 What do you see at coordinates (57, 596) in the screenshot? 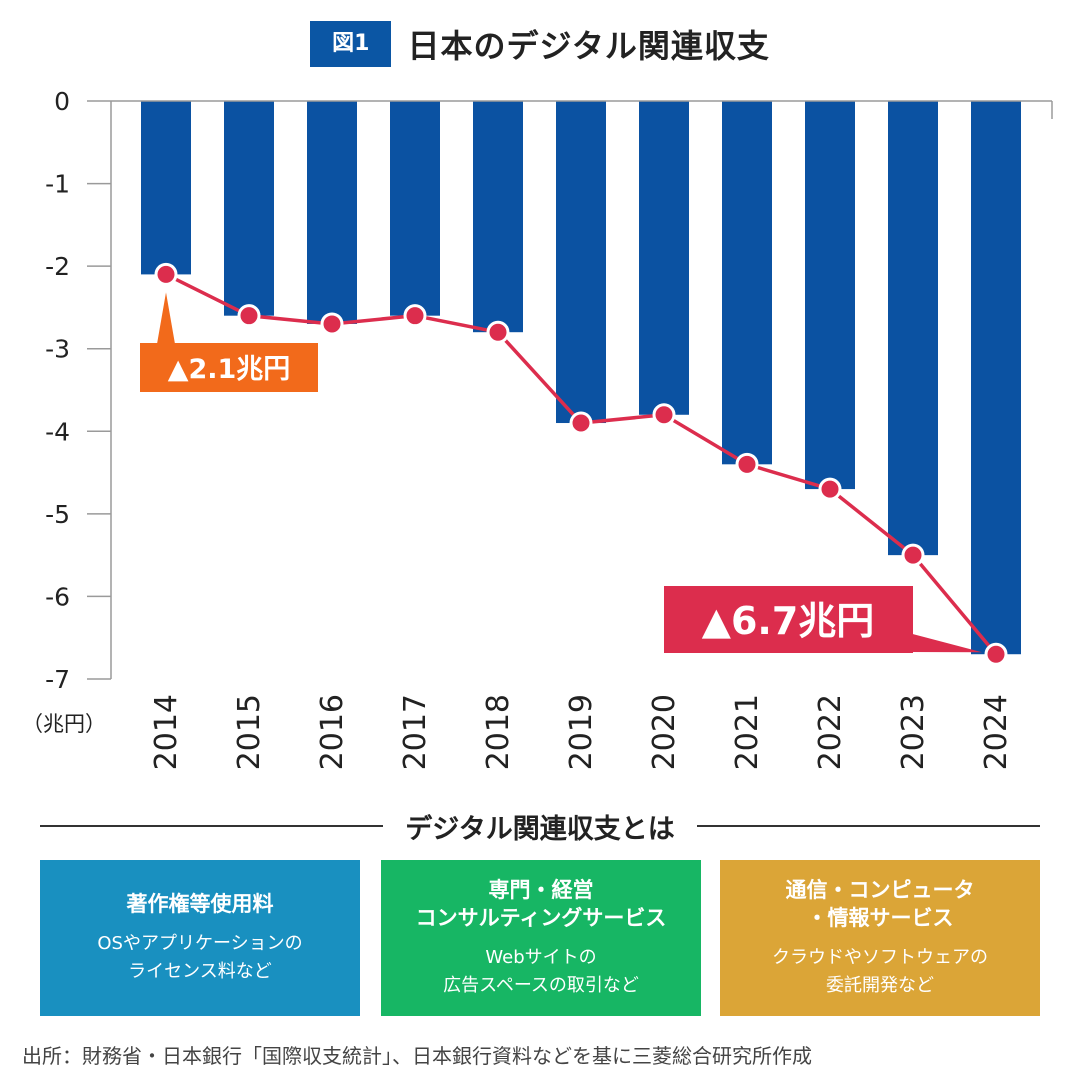
I see `y-tick-label: -6` at bounding box center [57, 596].